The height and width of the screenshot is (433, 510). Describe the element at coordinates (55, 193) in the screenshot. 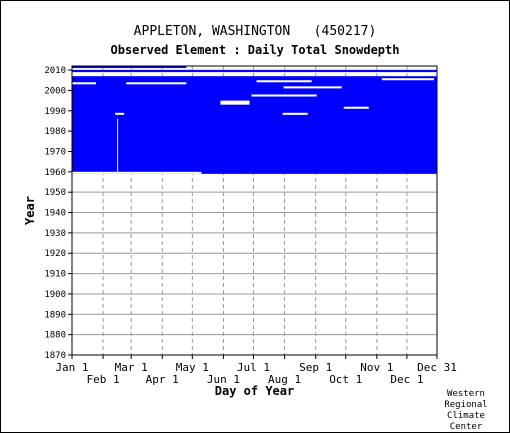

I see `y-tick-label: 1950` at that location.